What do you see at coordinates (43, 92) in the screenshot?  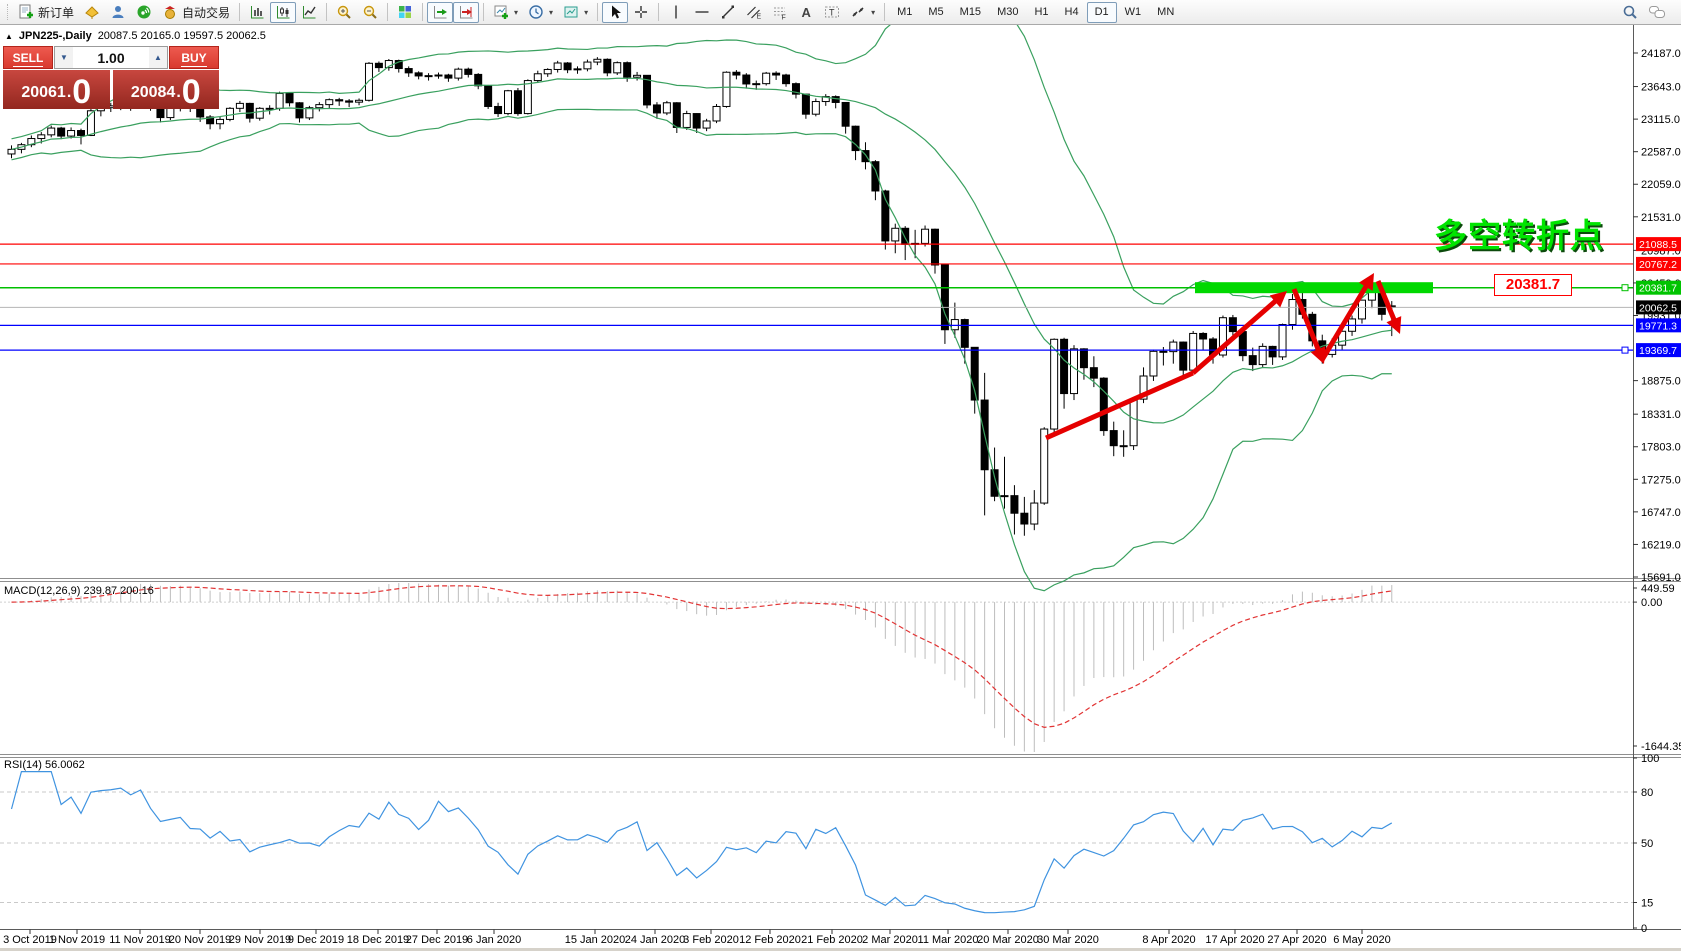 I see `sell-price-int: 20061` at bounding box center [43, 92].